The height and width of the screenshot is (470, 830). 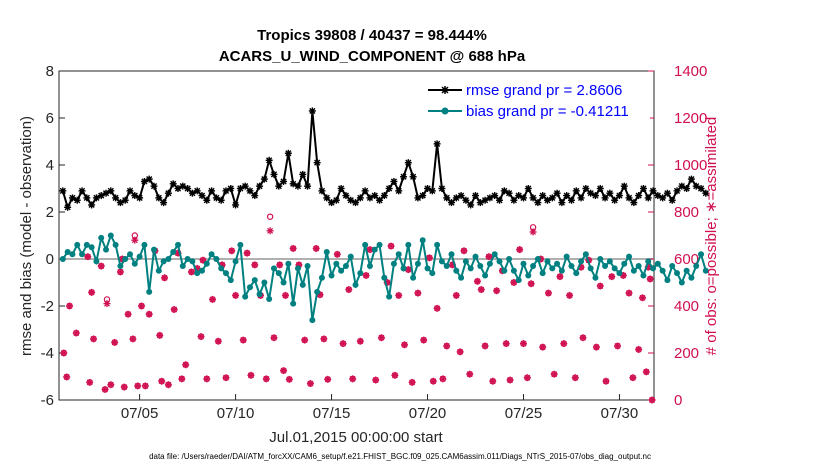 I want to click on y2-axis-label: # of obs: o=possible; ∗=assimilated, so click(x=711, y=236).